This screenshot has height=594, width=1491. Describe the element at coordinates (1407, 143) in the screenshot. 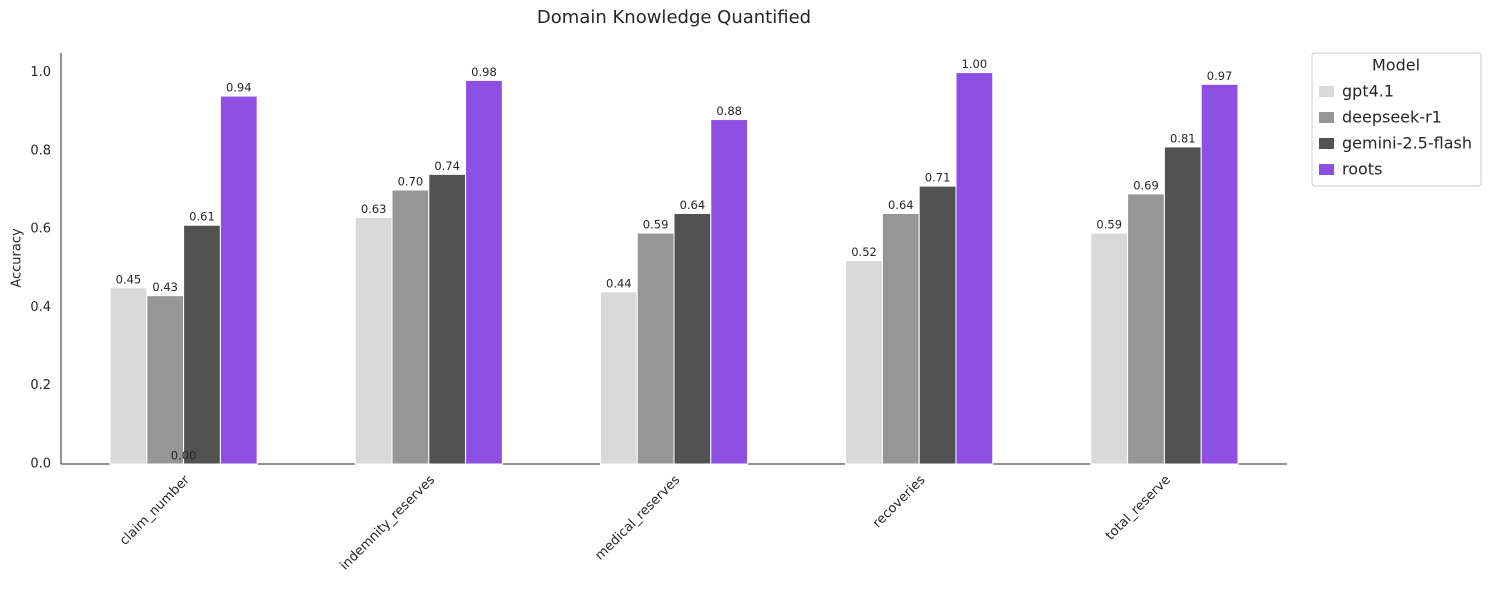

I see `legend-label: gemini-2.5-flash` at that location.